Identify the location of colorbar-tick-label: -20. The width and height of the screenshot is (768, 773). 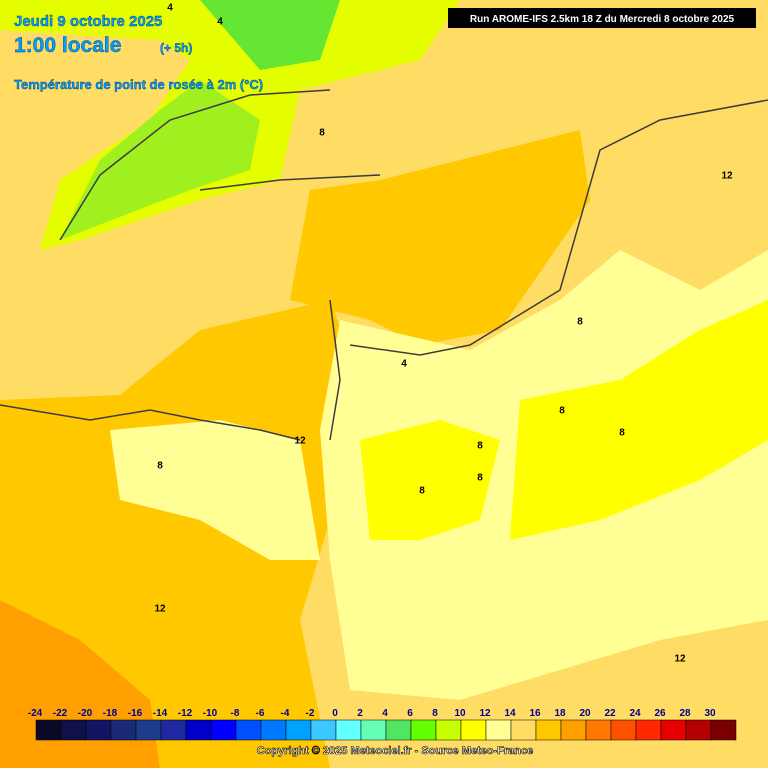
(85, 713).